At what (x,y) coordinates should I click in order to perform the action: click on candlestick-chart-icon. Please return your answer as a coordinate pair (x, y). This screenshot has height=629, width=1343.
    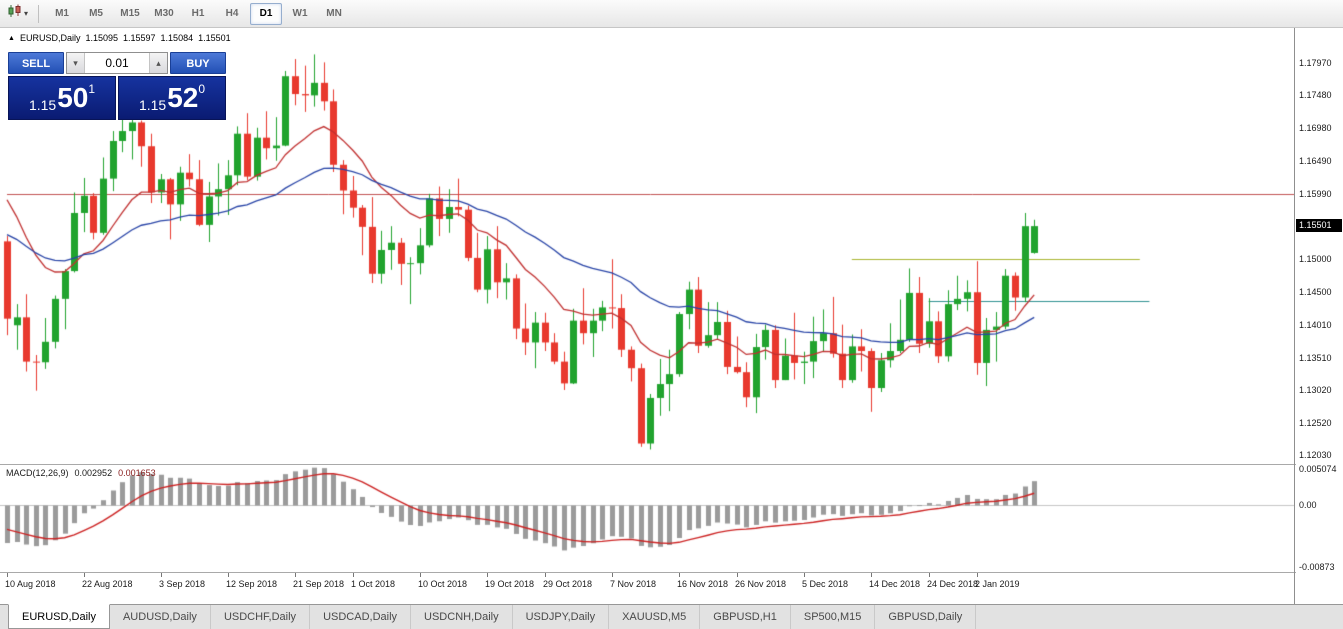
    Looking at the image, I should click on (15, 13).